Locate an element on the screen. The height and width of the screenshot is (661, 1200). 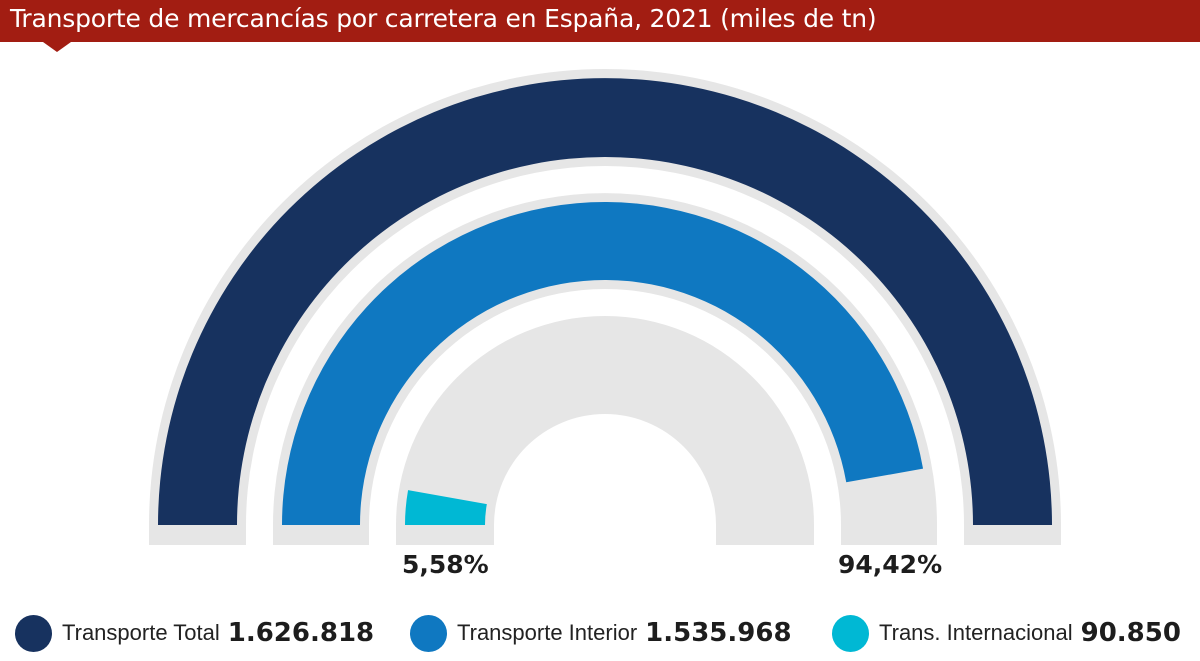
legend-value-internacional: 90.850 is located at coordinates (1130, 633).